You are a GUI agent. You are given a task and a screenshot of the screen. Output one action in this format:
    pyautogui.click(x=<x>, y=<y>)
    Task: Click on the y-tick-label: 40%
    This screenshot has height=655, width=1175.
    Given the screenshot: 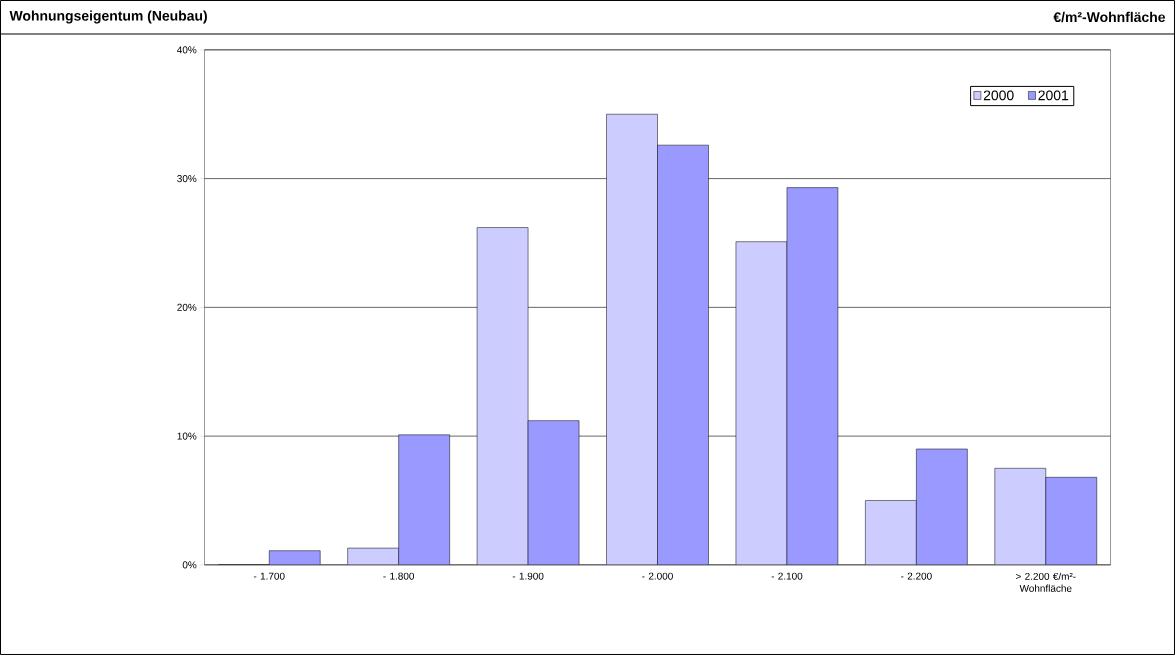 What is the action you would take?
    pyautogui.click(x=187, y=50)
    